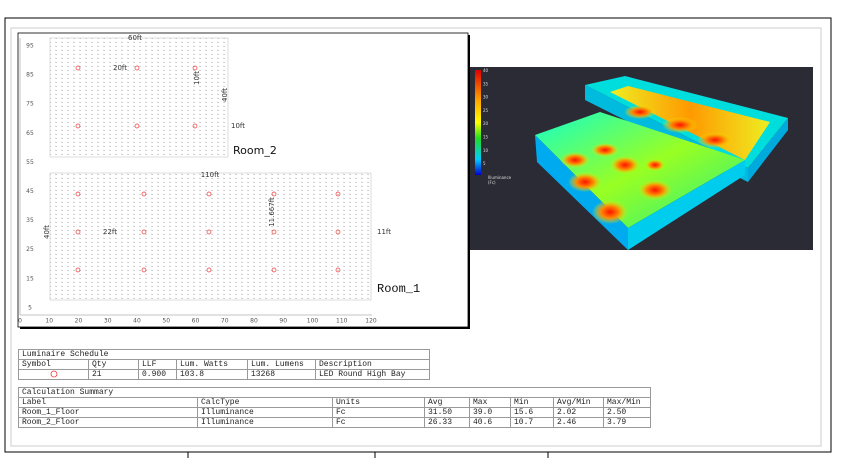  Describe the element at coordinates (627, 412) in the screenshot. I see `table-cell: 2.50` at that location.